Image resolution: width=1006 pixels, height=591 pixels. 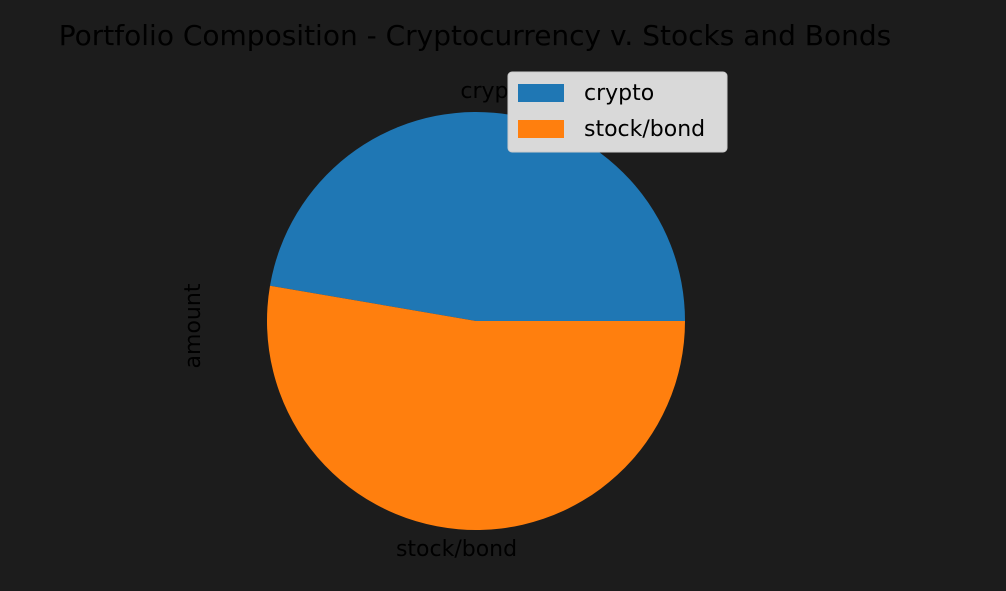 What do you see at coordinates (619, 93) in the screenshot?
I see `legend-label-crypto: crypto` at bounding box center [619, 93].